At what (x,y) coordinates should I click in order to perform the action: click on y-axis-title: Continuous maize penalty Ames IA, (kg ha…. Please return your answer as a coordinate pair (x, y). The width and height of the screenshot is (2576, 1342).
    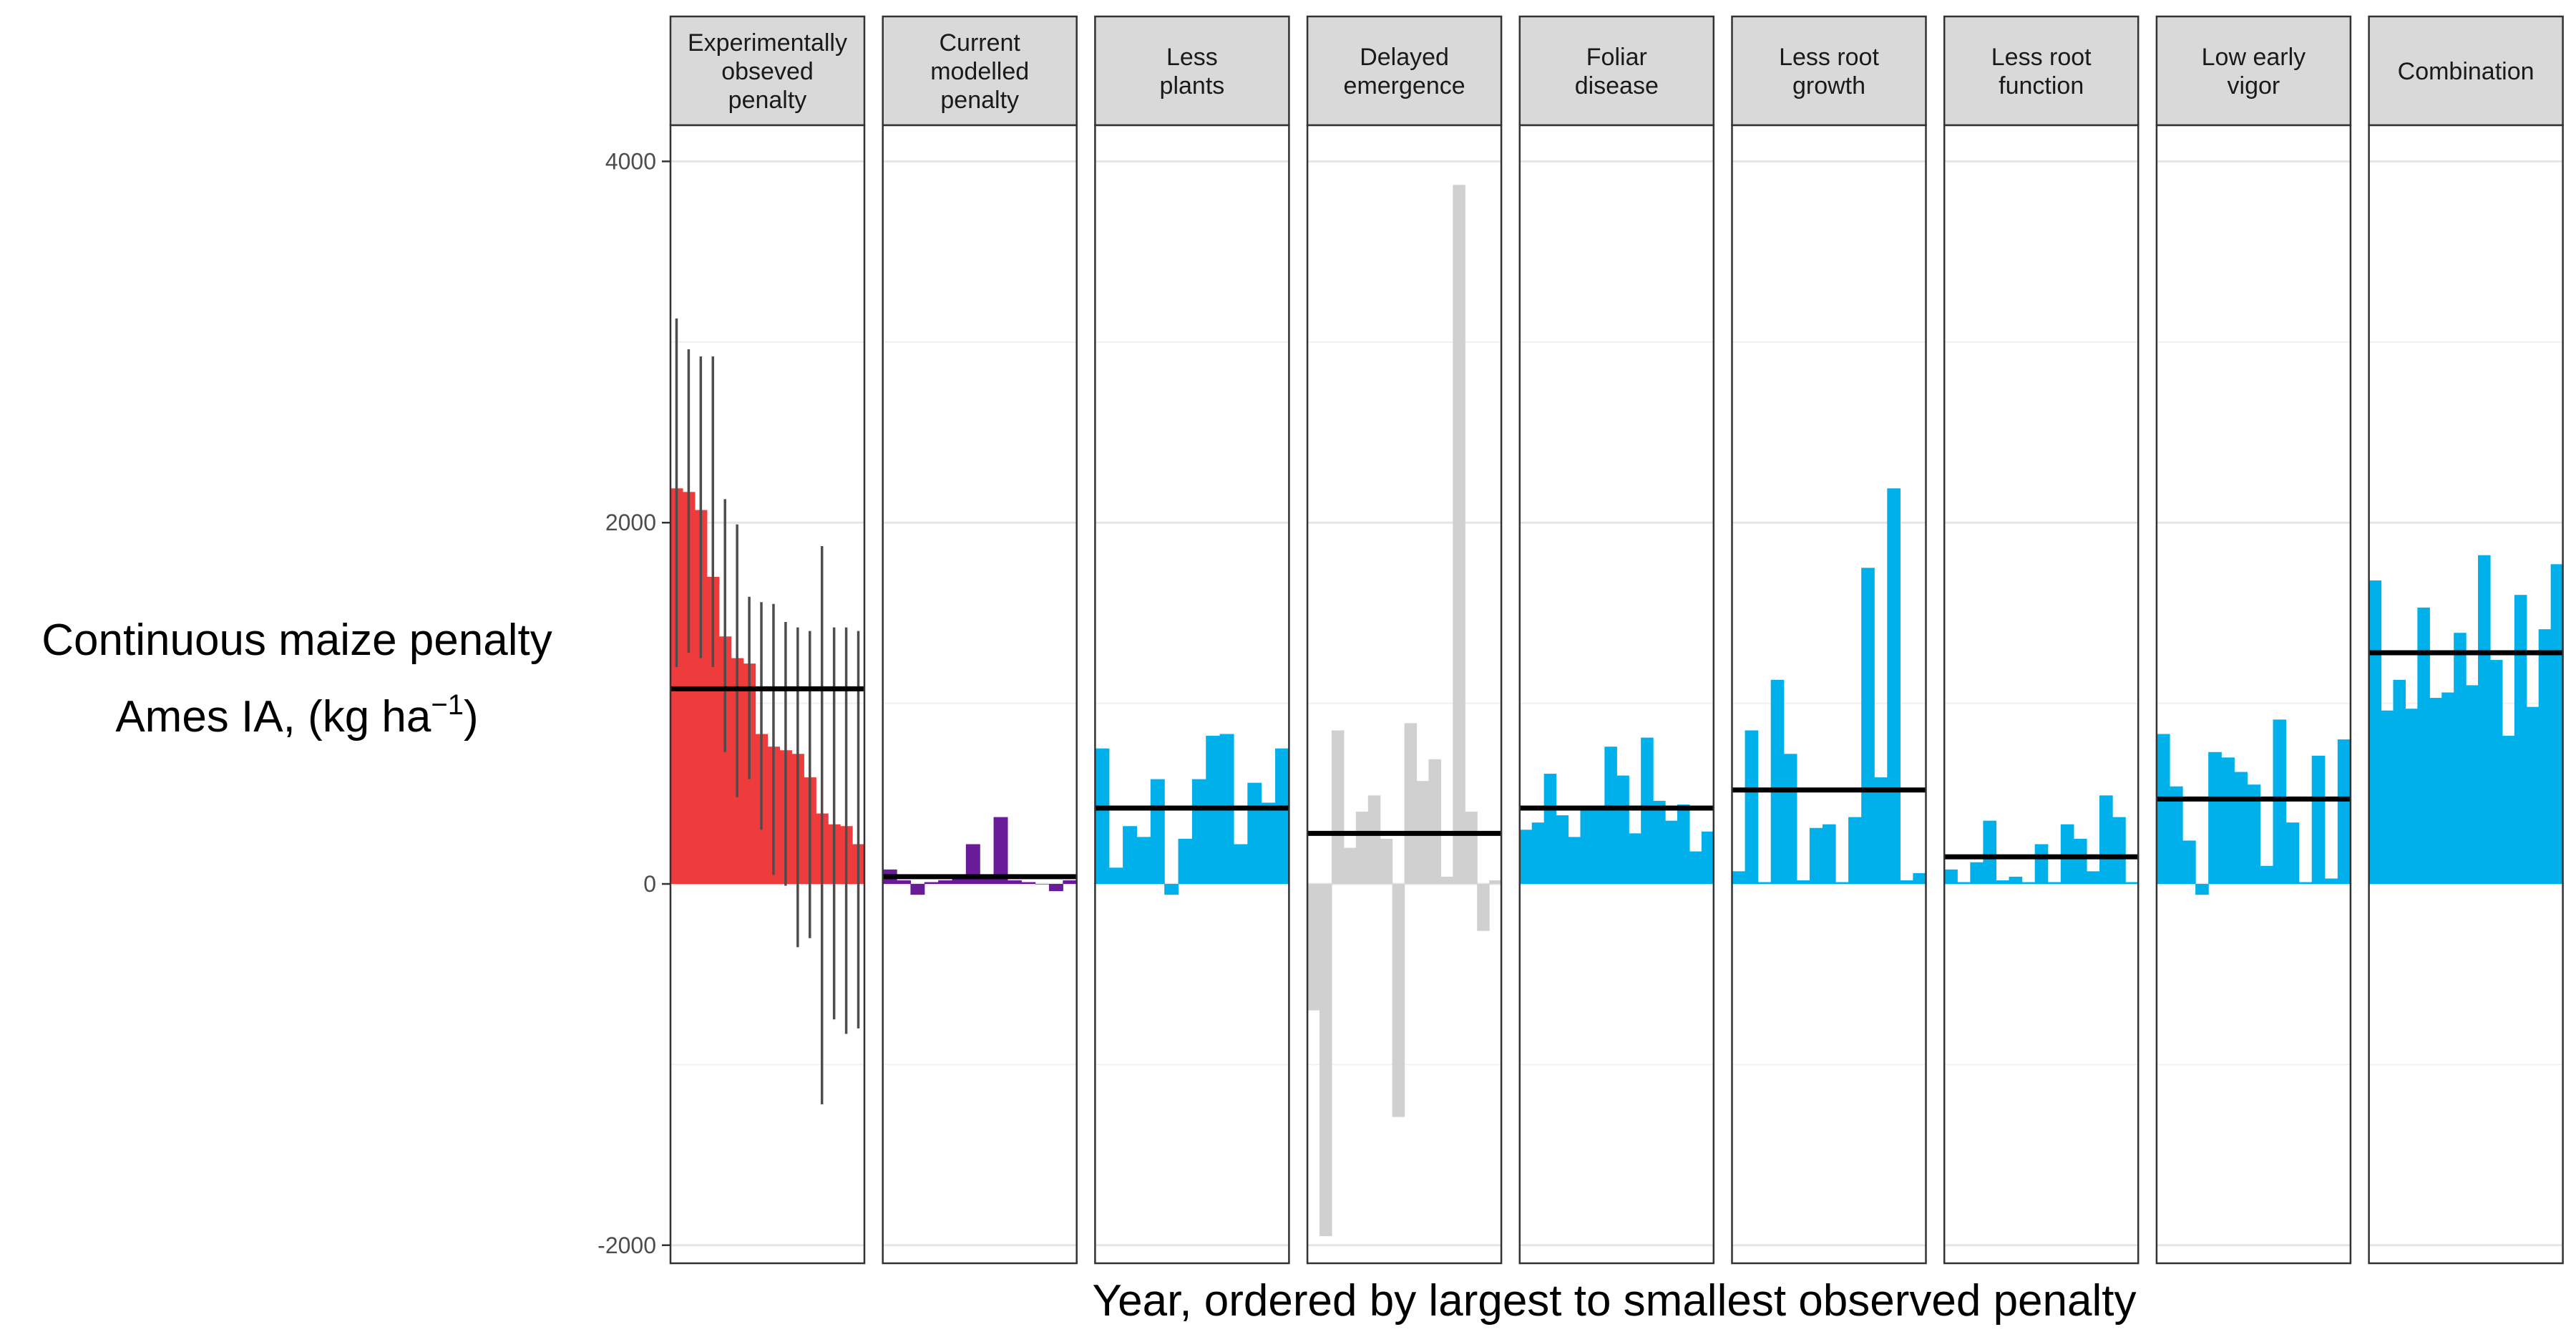
    Looking at the image, I should click on (297, 678).